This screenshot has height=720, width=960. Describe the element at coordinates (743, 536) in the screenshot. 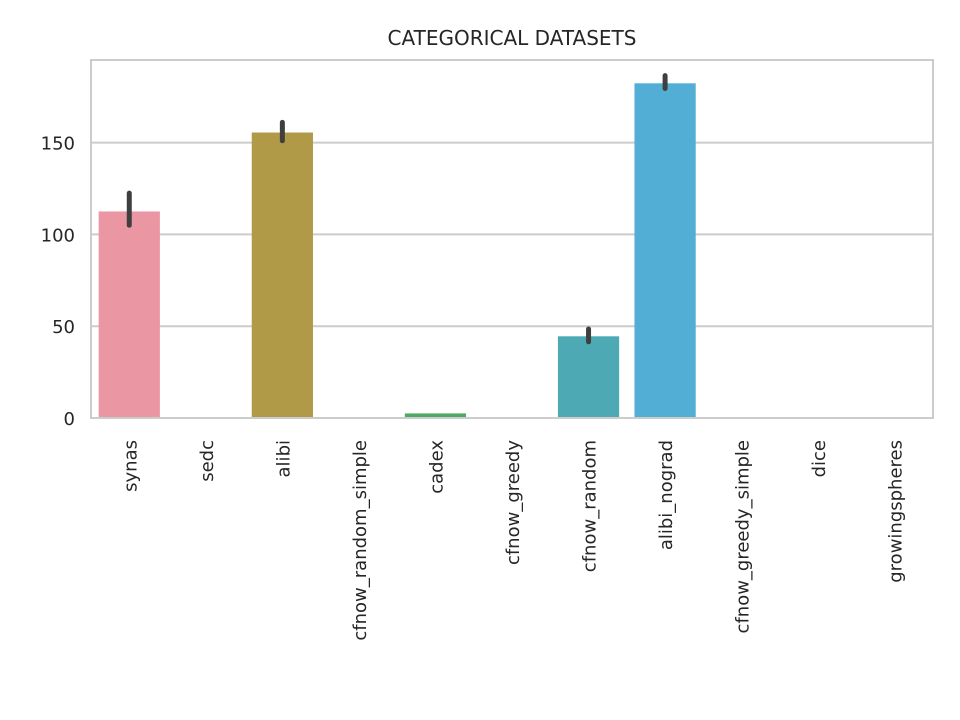

I see `x-tick-label-cfnow_greedy_simple: cfnow_greedy_simple` at that location.